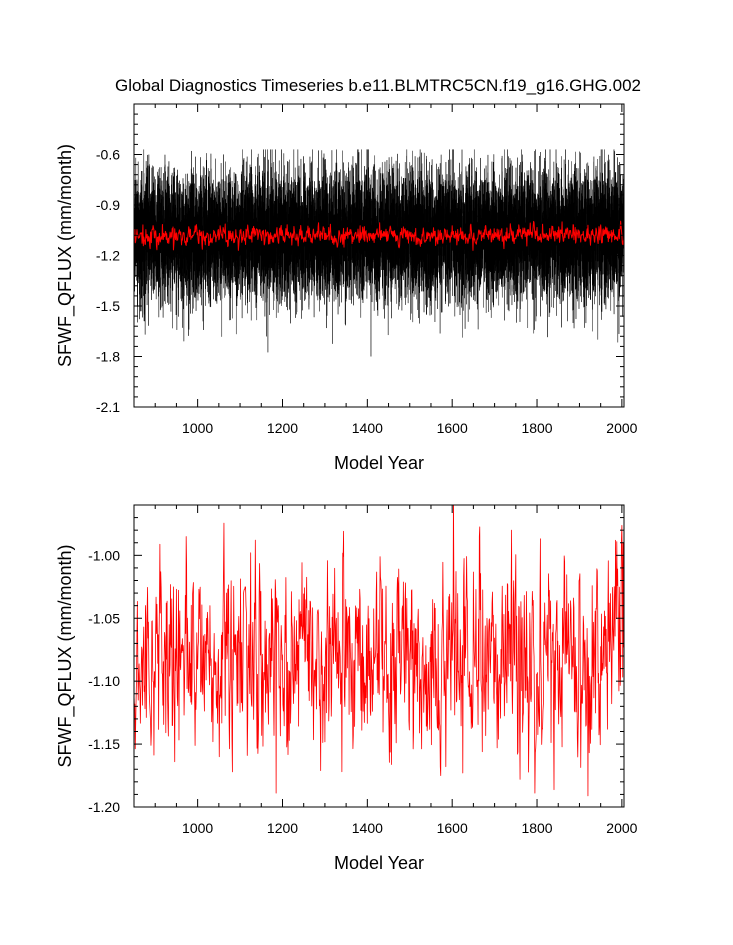 The image size is (733, 945). I want to click on bottom-x-tick-label: 2000, so click(621, 828).